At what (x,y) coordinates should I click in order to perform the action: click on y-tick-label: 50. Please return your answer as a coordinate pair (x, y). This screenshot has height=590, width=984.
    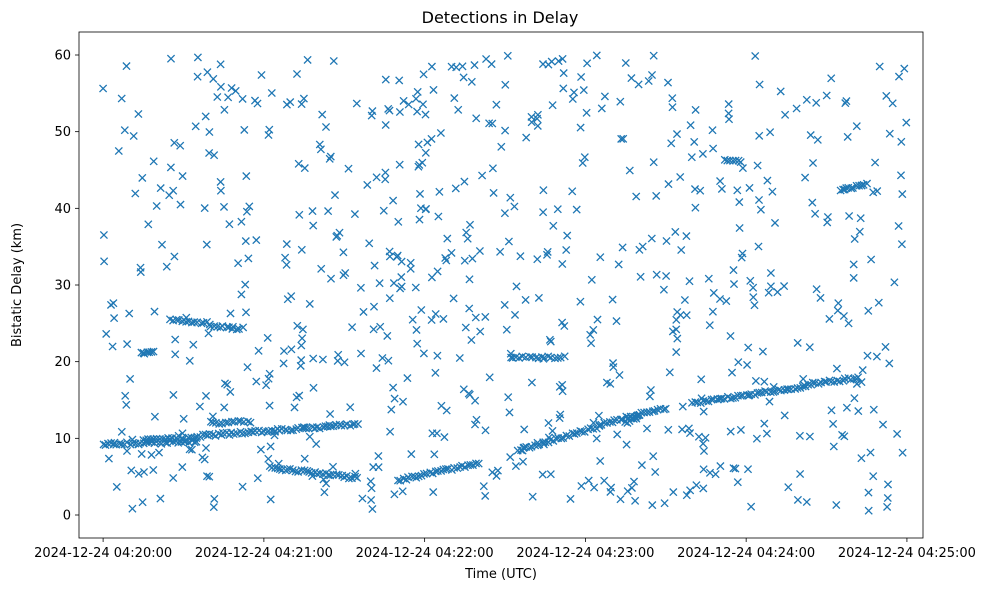
    Looking at the image, I should click on (62, 132).